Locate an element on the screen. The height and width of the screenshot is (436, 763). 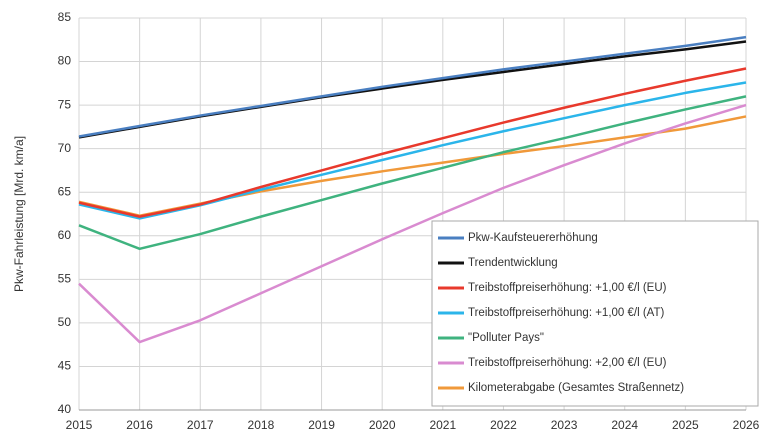
y-tick-label: 70 is located at coordinates (65, 148).